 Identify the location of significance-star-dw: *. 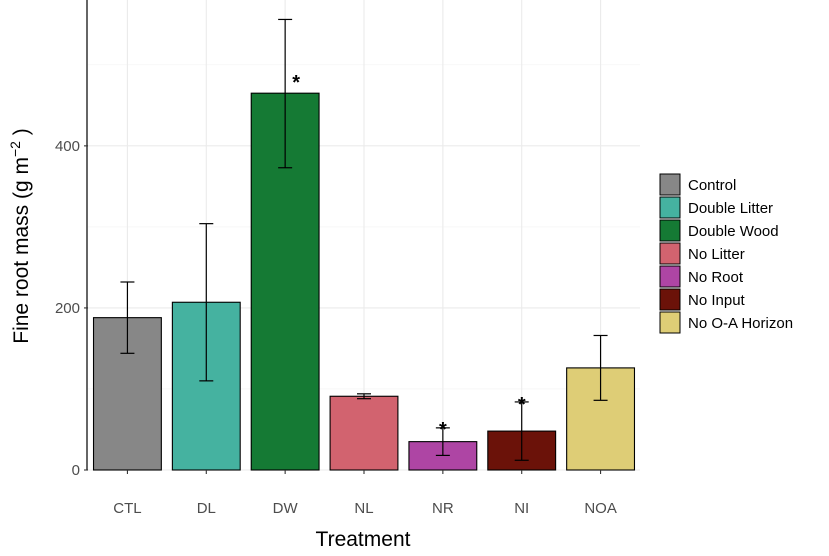
(296, 83).